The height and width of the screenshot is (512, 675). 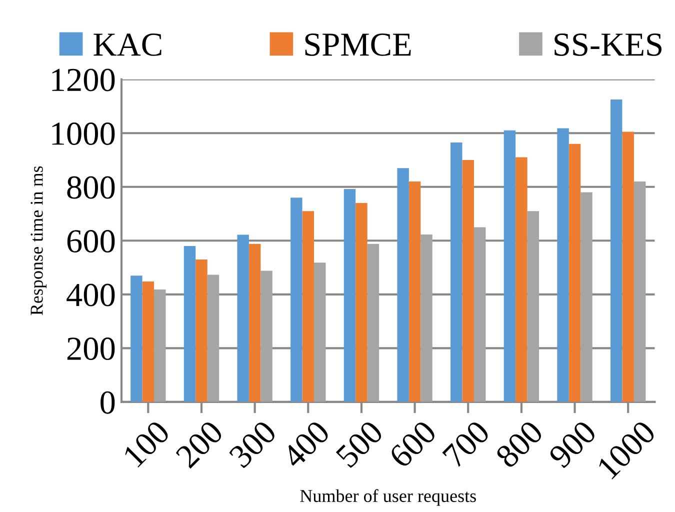 What do you see at coordinates (38, 241) in the screenshot?
I see `y-axis-title: Response time in ms` at bounding box center [38, 241].